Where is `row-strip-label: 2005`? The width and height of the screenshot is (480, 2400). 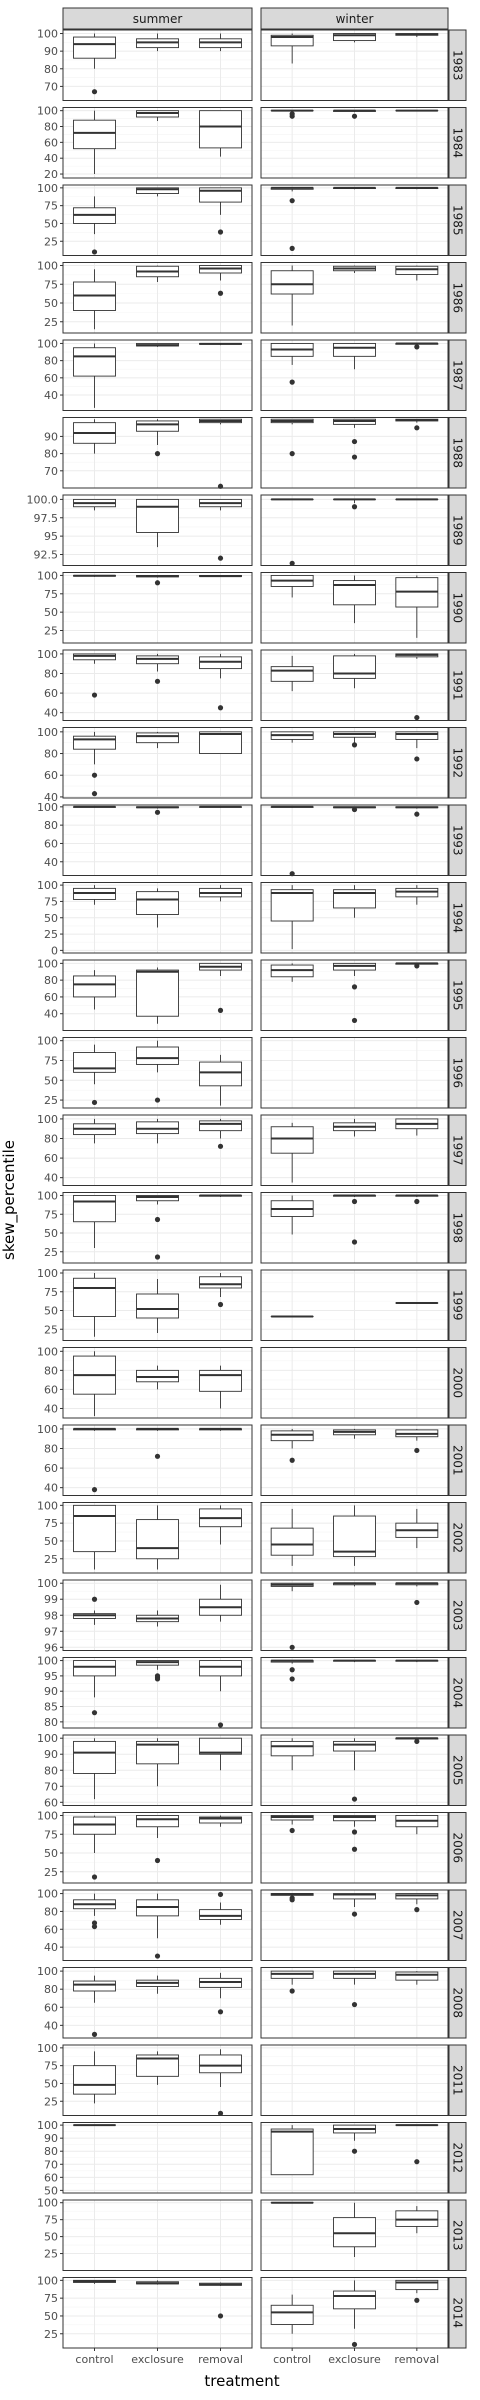
row-strip-label: 2005 is located at coordinates (458, 1770).